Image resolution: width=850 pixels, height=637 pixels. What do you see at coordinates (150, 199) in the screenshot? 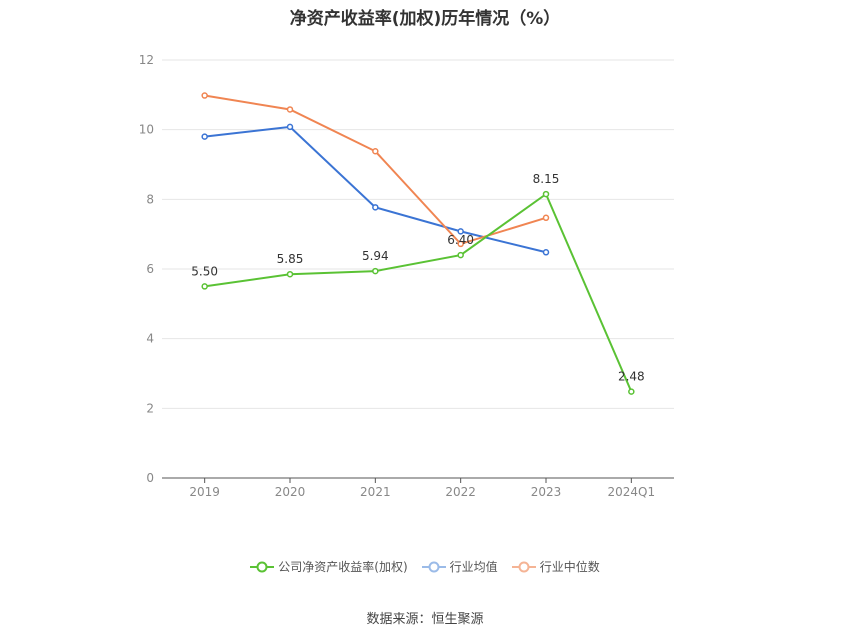
I see `y-tick-label: 8` at bounding box center [150, 199].